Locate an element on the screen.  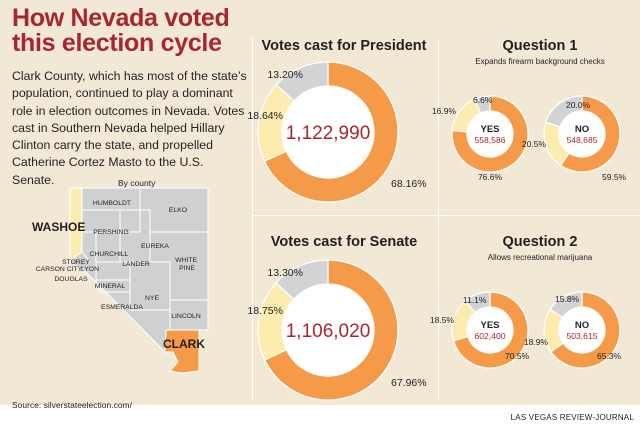
center-value-q2-yes: 602,400 is located at coordinates (489, 336).